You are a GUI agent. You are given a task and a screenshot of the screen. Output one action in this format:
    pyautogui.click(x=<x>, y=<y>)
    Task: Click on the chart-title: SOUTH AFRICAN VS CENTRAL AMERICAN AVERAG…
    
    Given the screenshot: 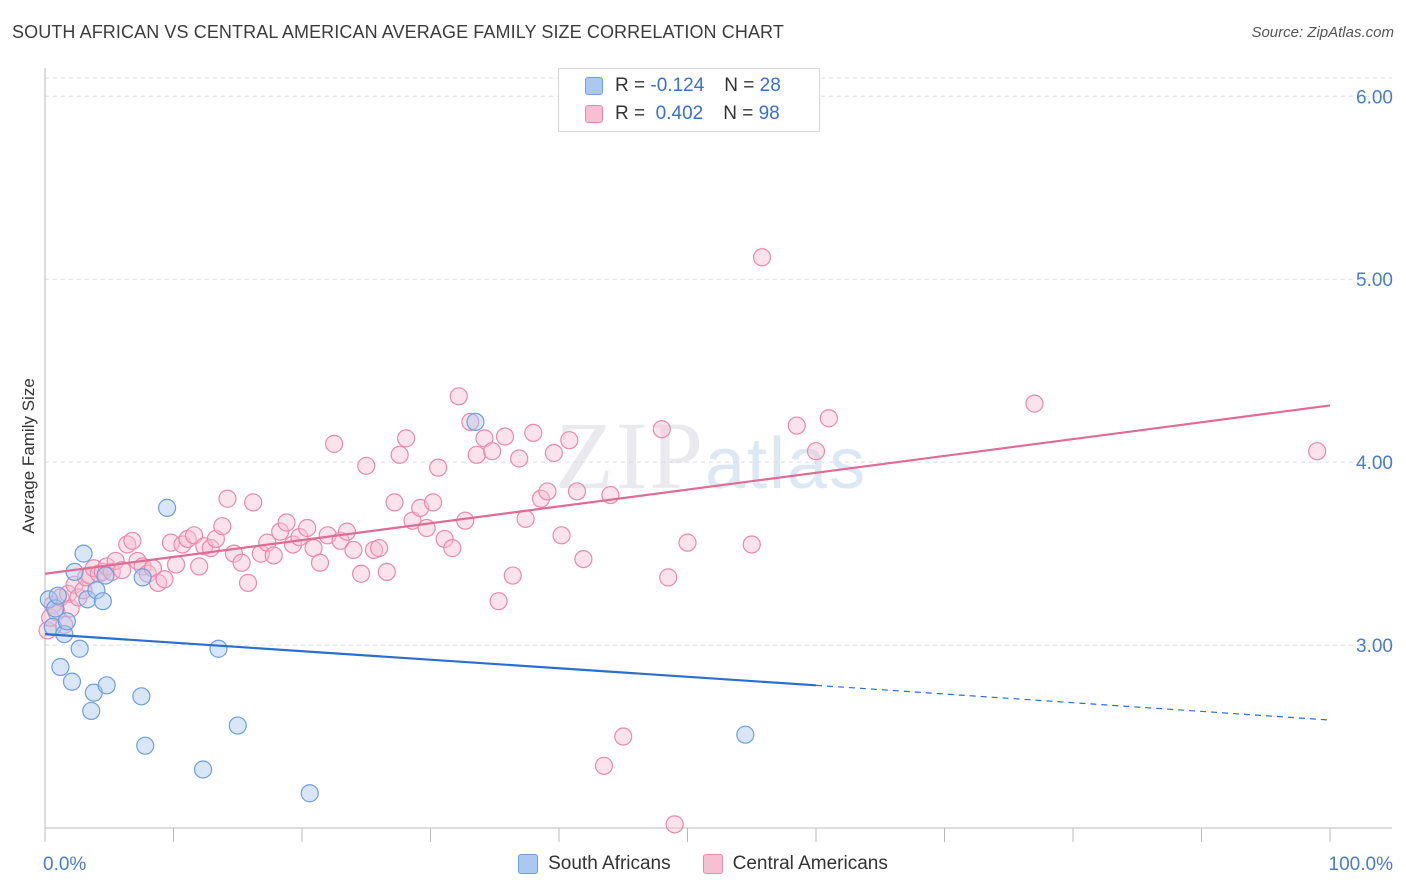 What is the action you would take?
    pyautogui.click(x=398, y=32)
    